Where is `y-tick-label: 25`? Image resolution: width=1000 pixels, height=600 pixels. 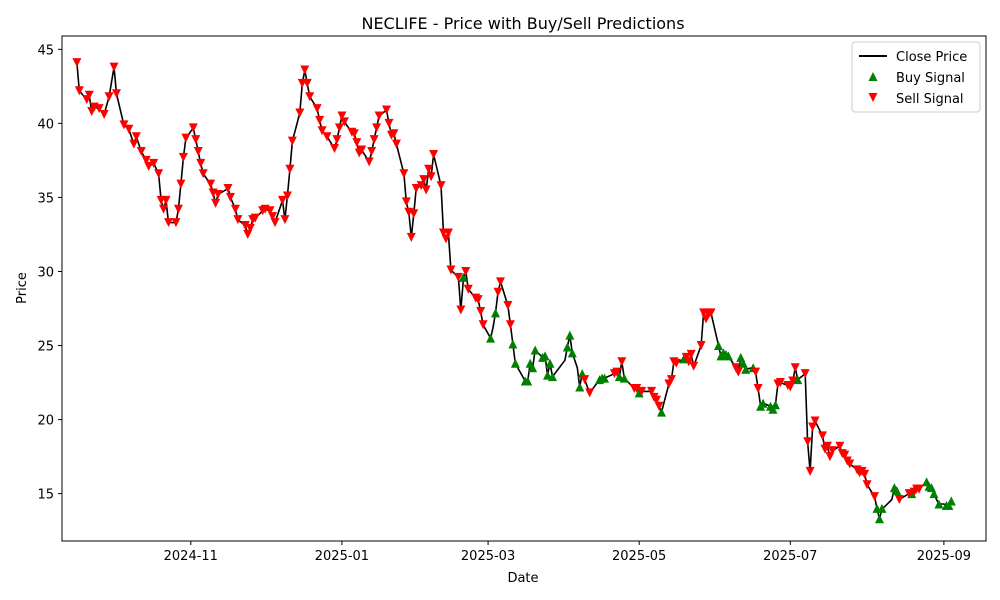 y-tick-label: 25 is located at coordinates (45, 347).